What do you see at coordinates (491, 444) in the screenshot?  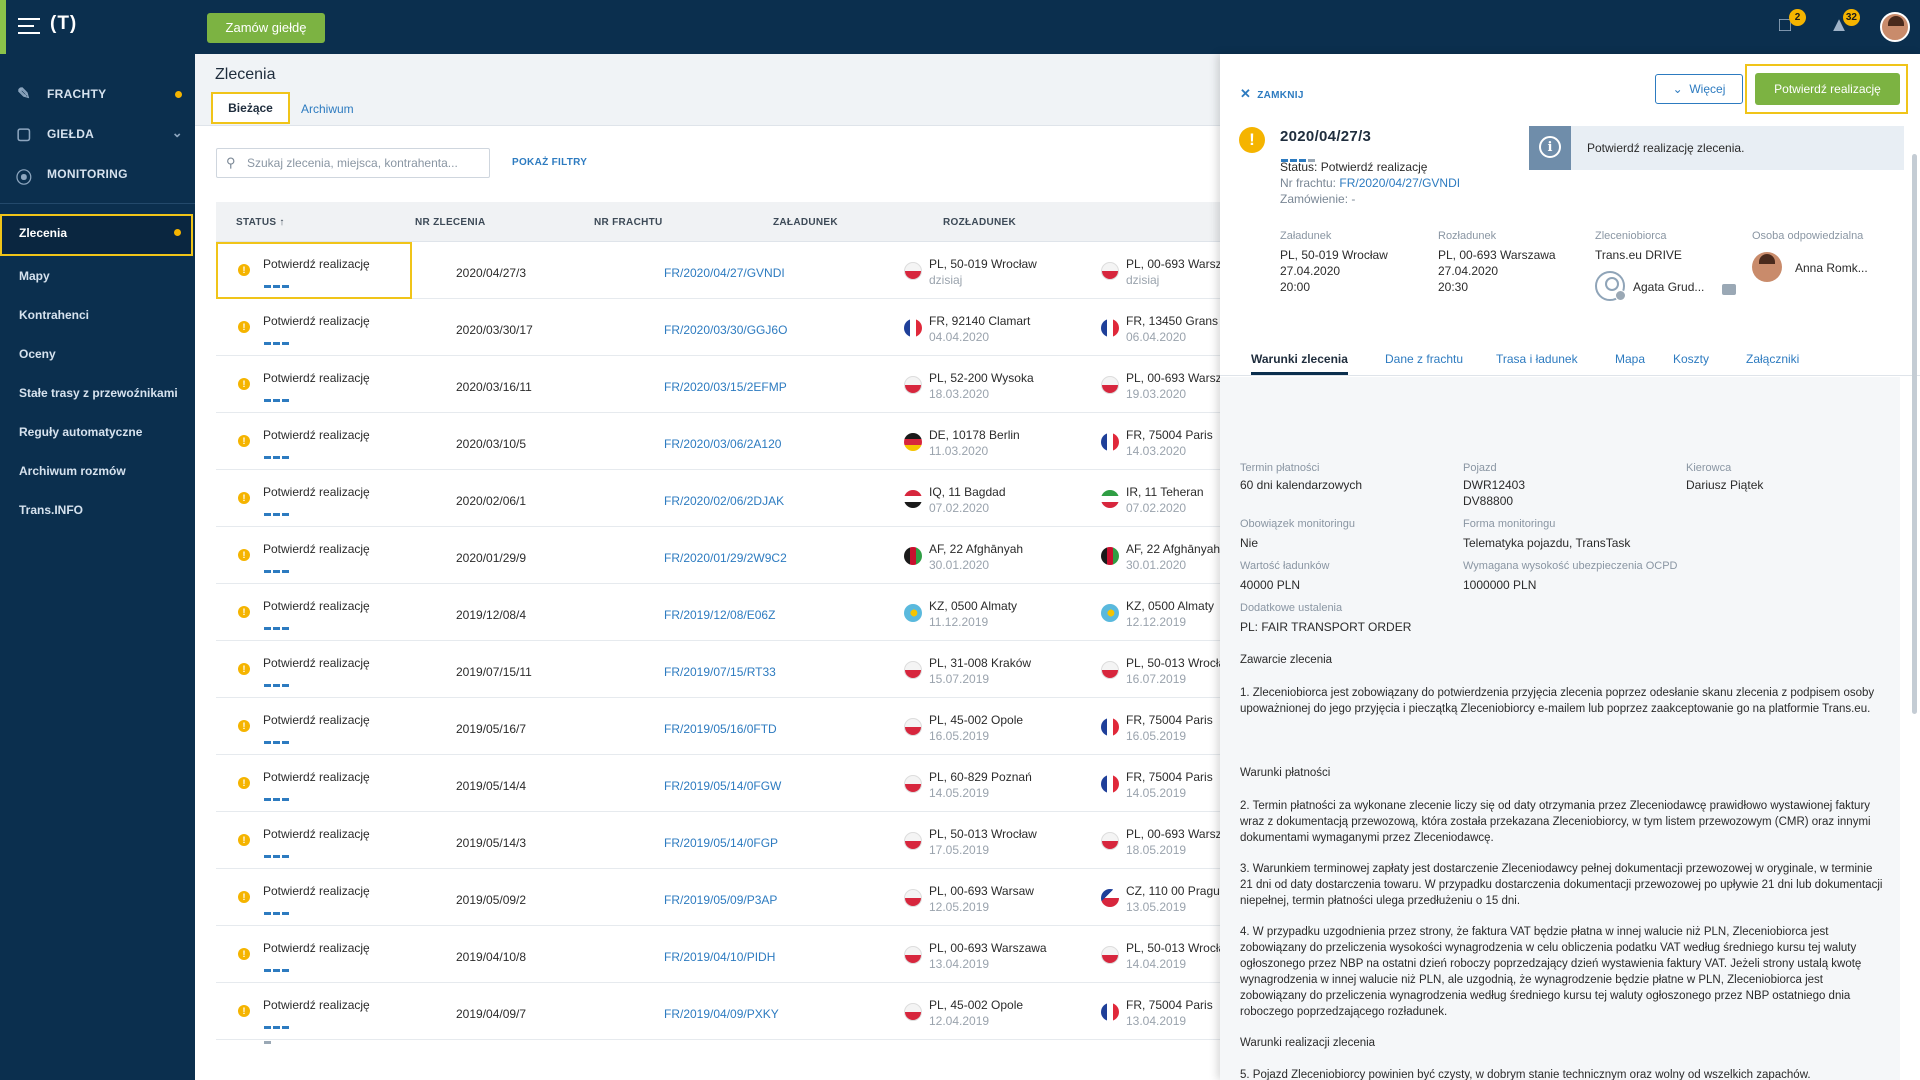 I see `order-number: 2020/03/10/5` at bounding box center [491, 444].